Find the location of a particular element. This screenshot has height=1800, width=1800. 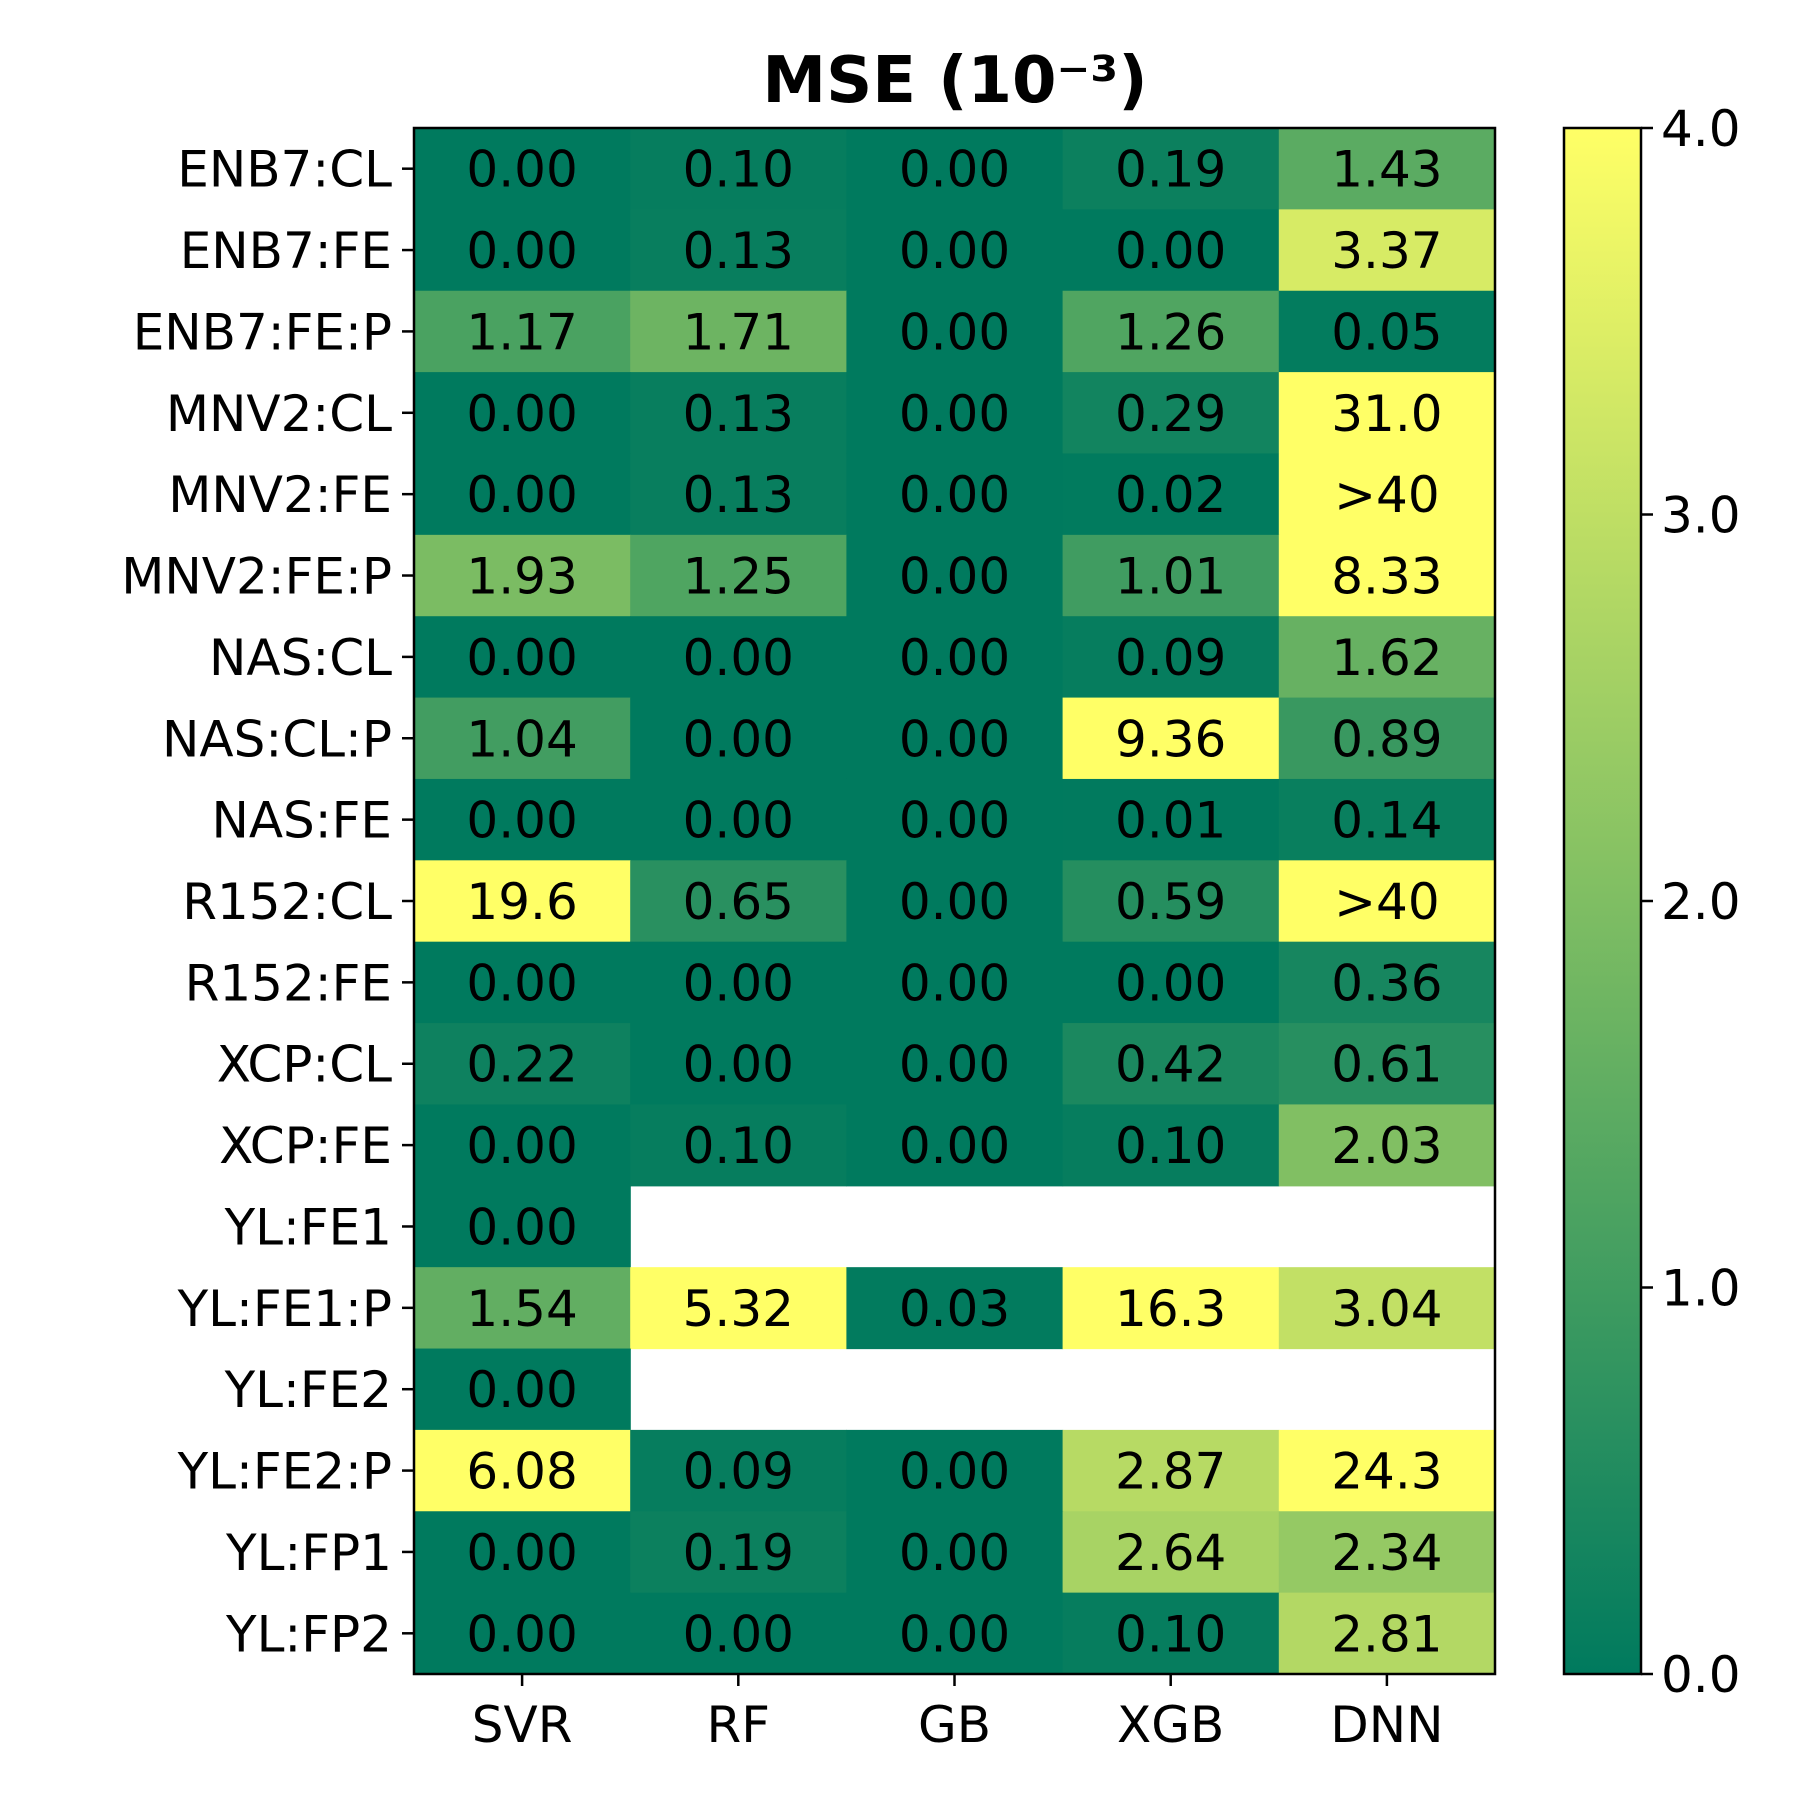

cell-value-label: 0.19 is located at coordinates (738, 1553).